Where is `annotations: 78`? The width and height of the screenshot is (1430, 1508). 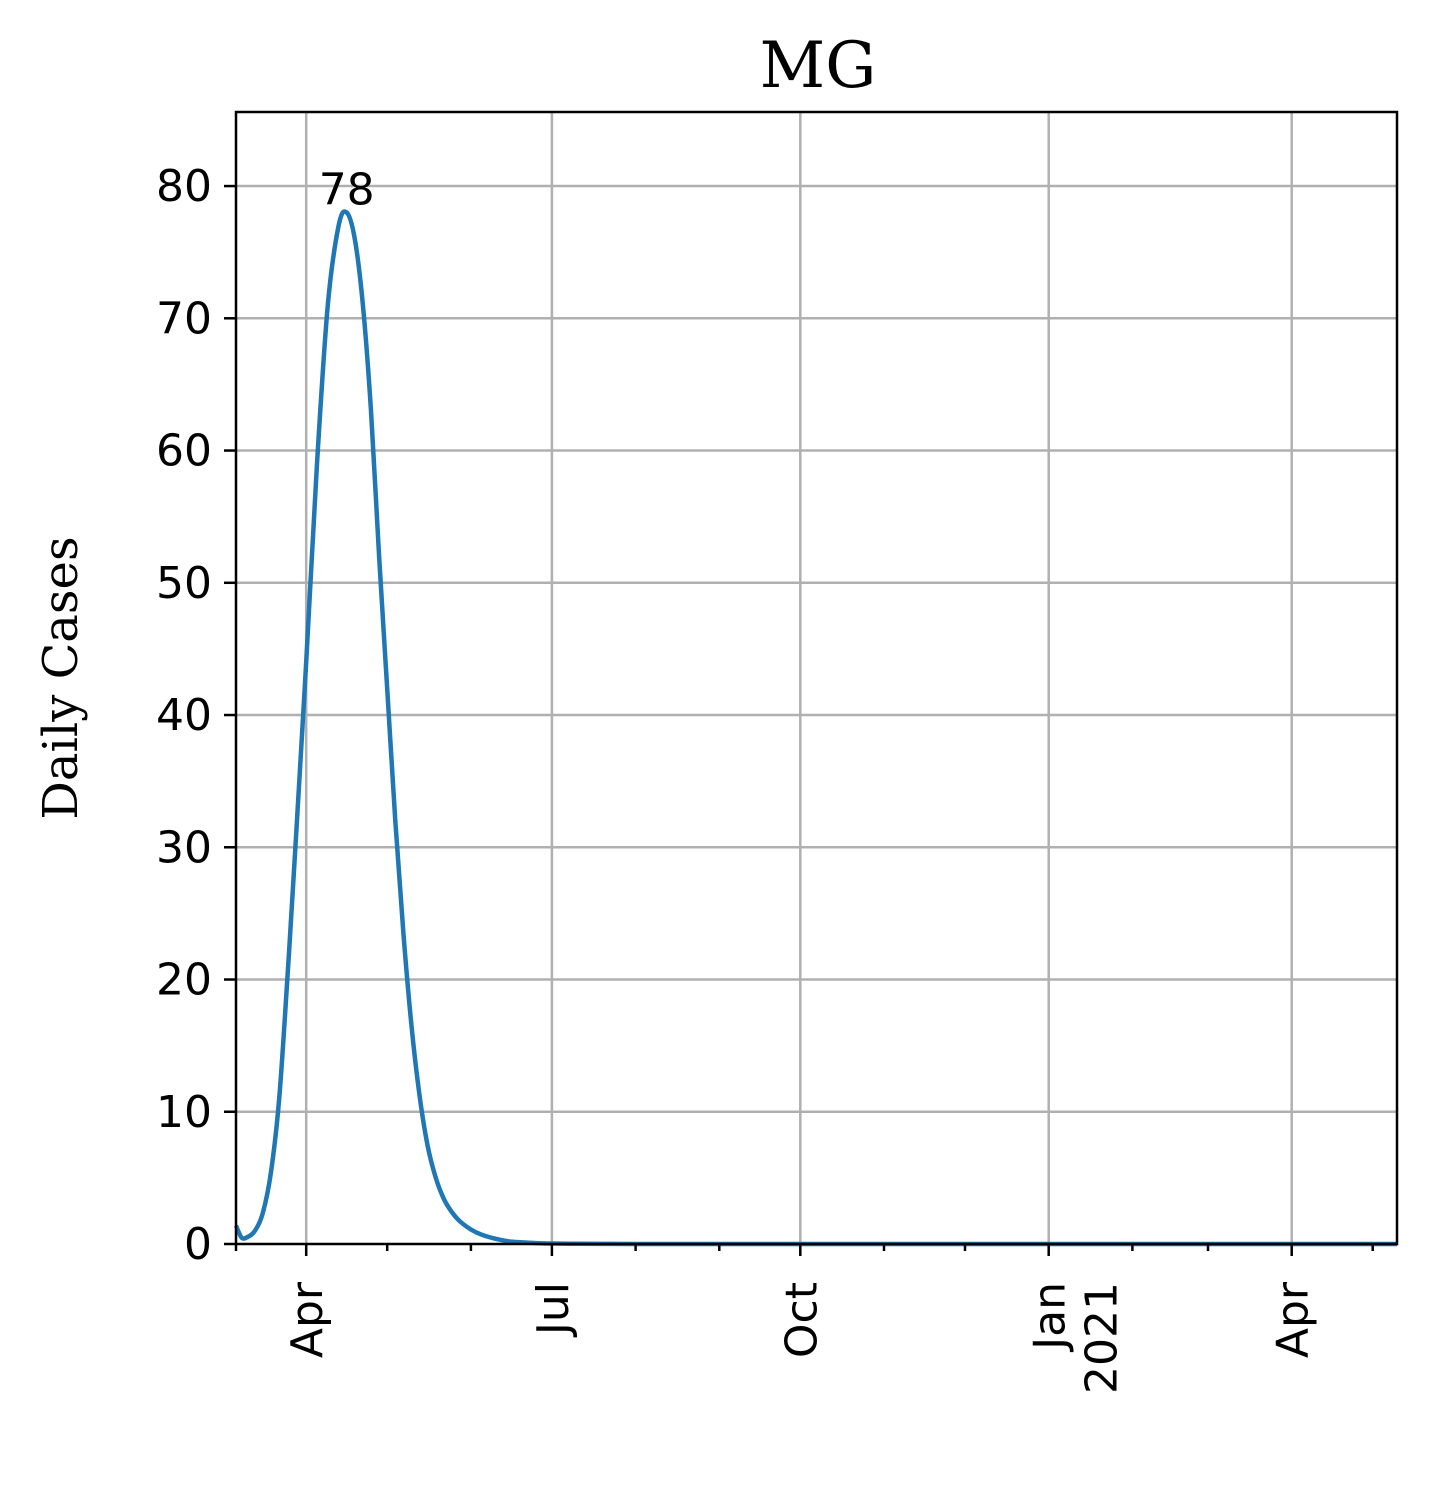 annotations: 78 is located at coordinates (347, 190).